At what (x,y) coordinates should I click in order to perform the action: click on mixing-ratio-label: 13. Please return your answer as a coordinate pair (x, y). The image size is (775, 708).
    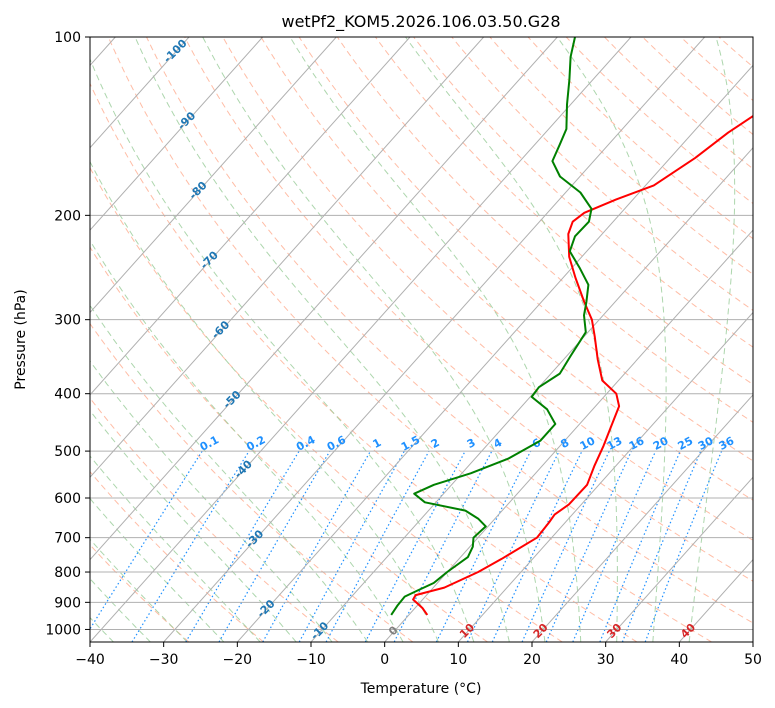
    Looking at the image, I should click on (615, 443).